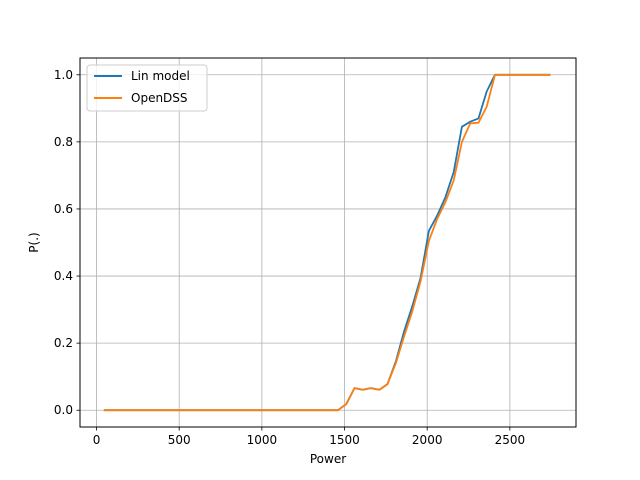 This screenshot has height=480, width=640. I want to click on y-tick-label: 0.6, so click(63, 209).